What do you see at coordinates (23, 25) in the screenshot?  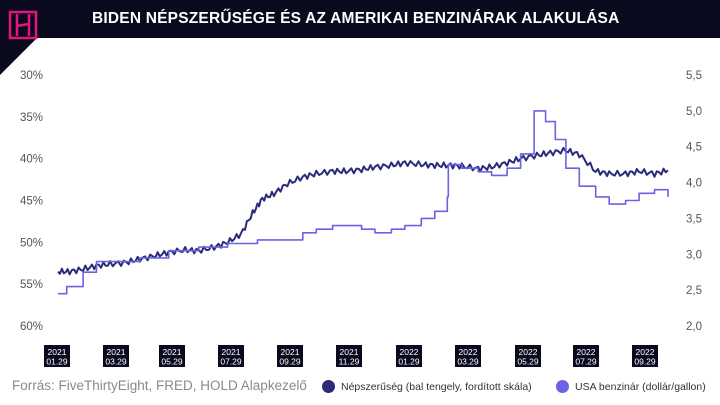 I see `h-logo-icon` at bounding box center [23, 25].